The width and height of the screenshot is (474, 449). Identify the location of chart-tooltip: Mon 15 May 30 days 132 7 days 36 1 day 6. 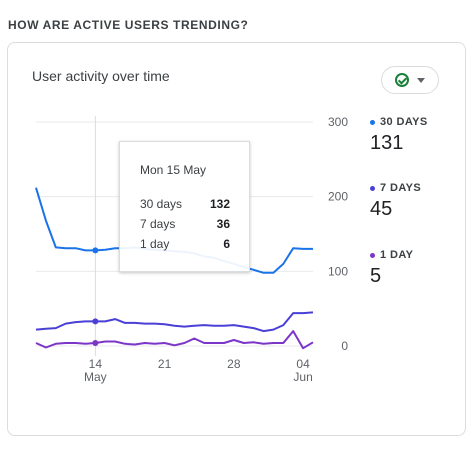
(184, 206).